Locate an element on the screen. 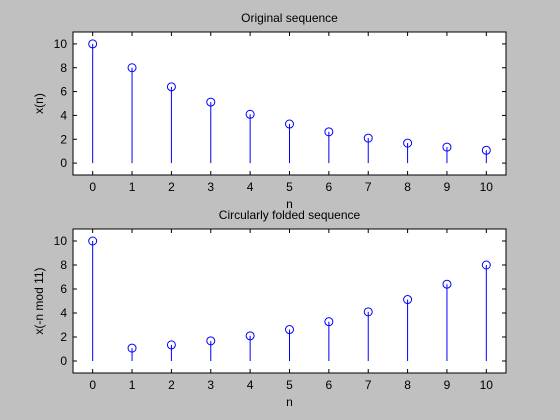  bottom-y-tick-label: 4 is located at coordinates (63, 313).